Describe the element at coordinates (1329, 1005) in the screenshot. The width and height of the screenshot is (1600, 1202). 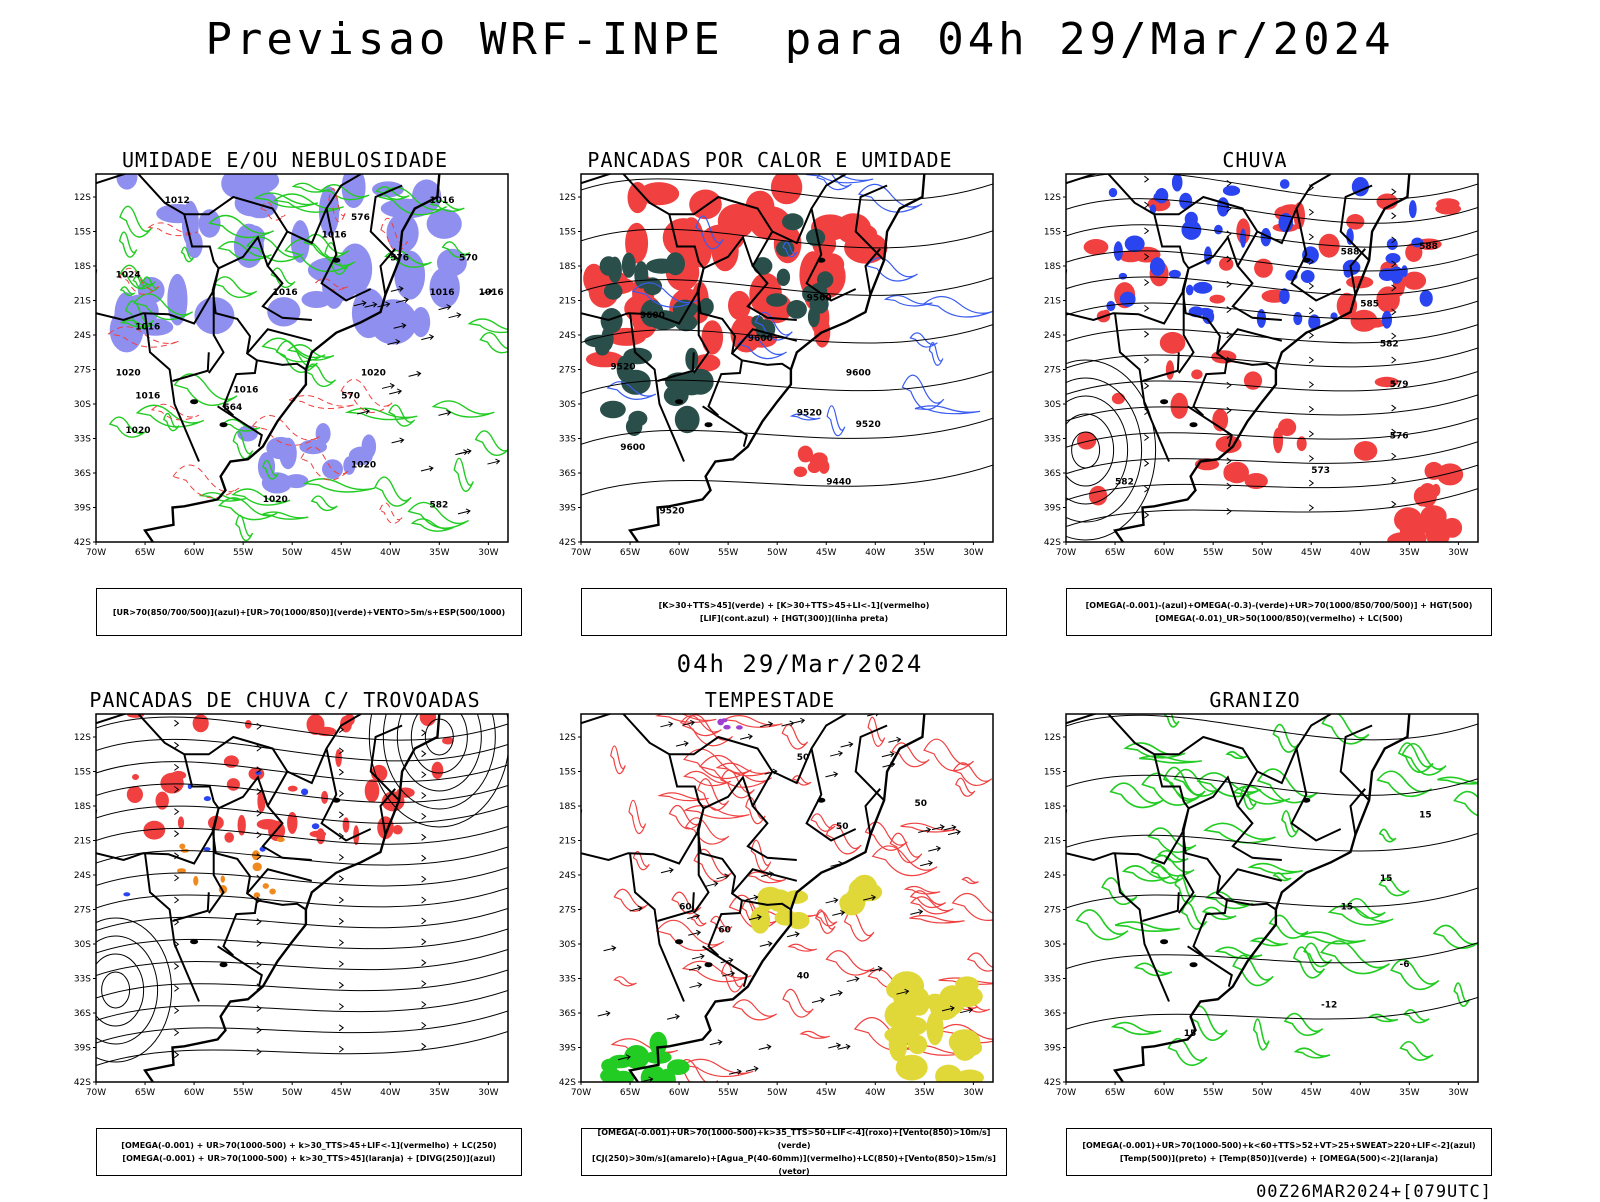
I see `contour-label: -12` at that location.